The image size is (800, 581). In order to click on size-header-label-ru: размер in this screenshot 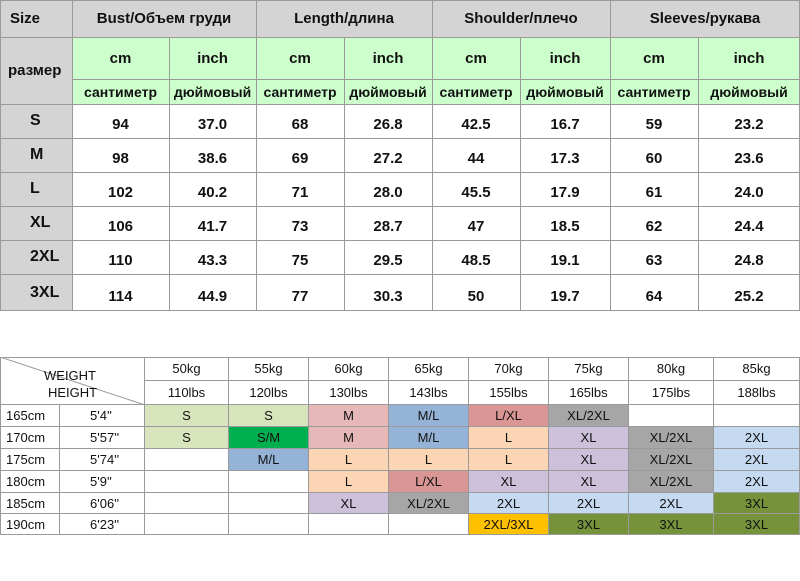, I will do `click(36, 70)`.